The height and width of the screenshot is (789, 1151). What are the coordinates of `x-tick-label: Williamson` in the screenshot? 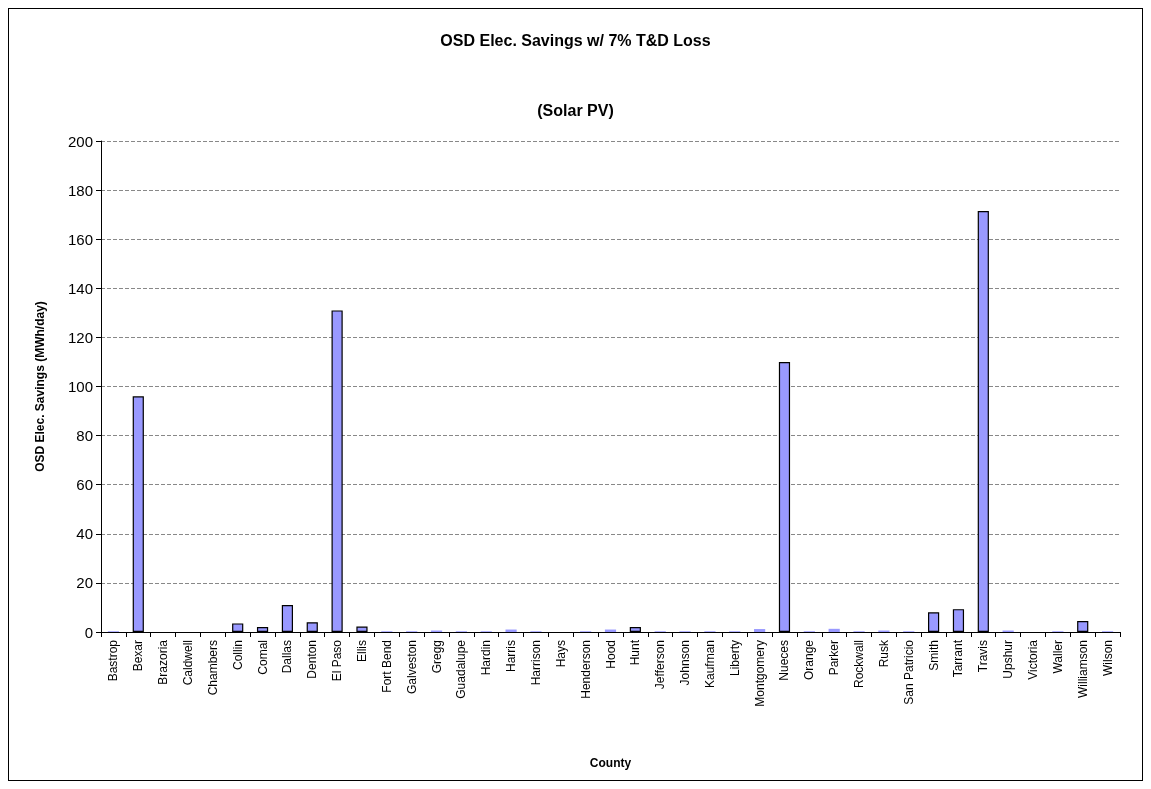 It's located at (1082, 669).